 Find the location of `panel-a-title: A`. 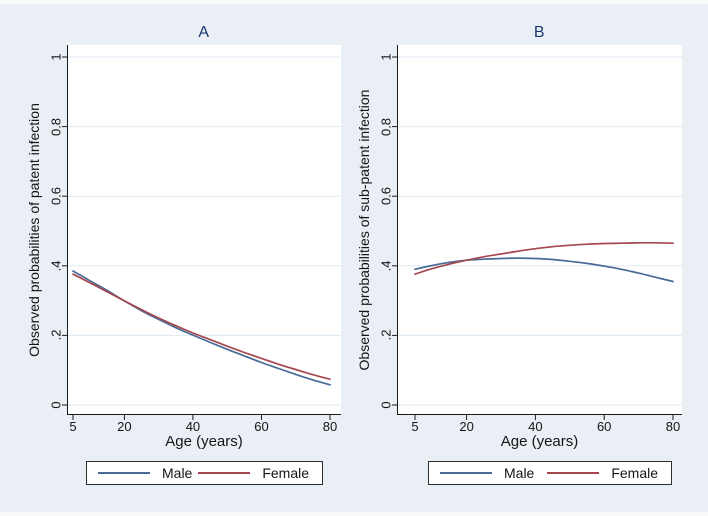

panel-a-title: A is located at coordinates (204, 32).